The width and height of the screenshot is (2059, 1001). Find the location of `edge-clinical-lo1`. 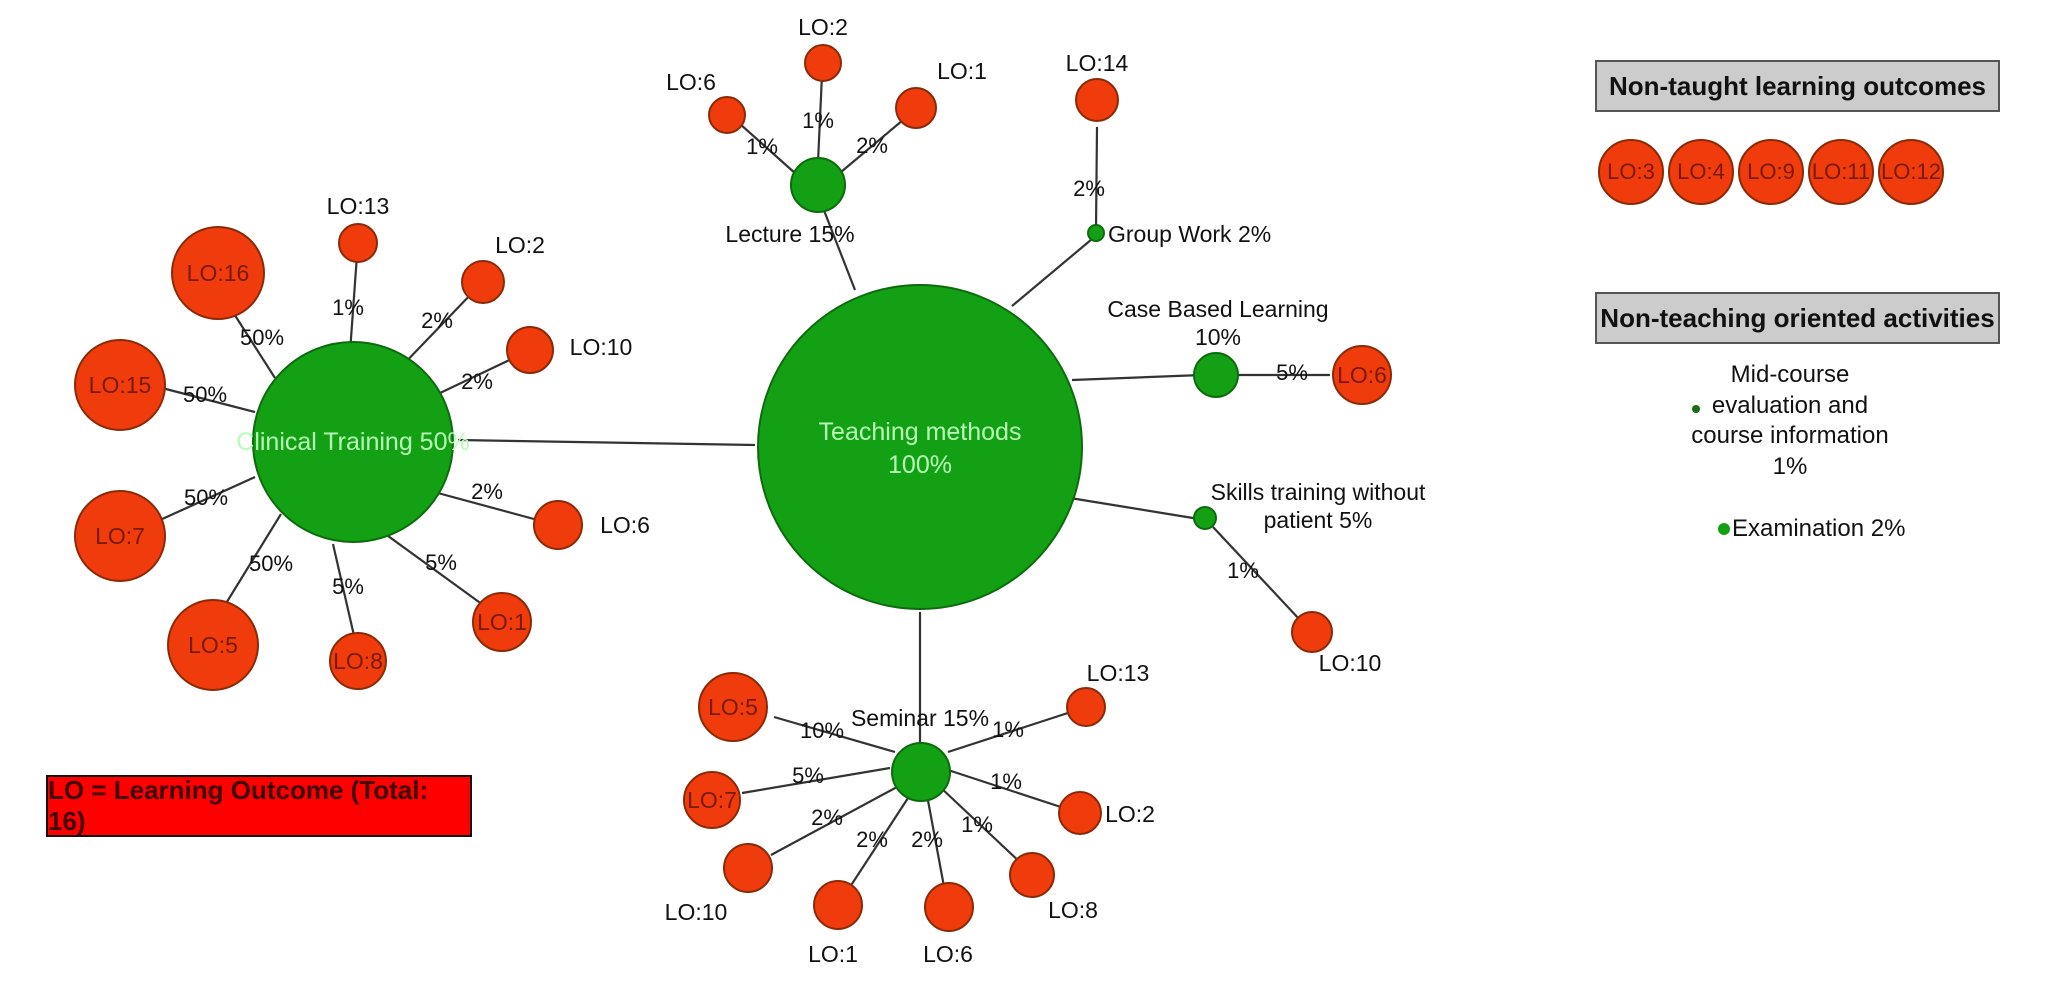

edge-clinical-lo1 is located at coordinates (433, 569).